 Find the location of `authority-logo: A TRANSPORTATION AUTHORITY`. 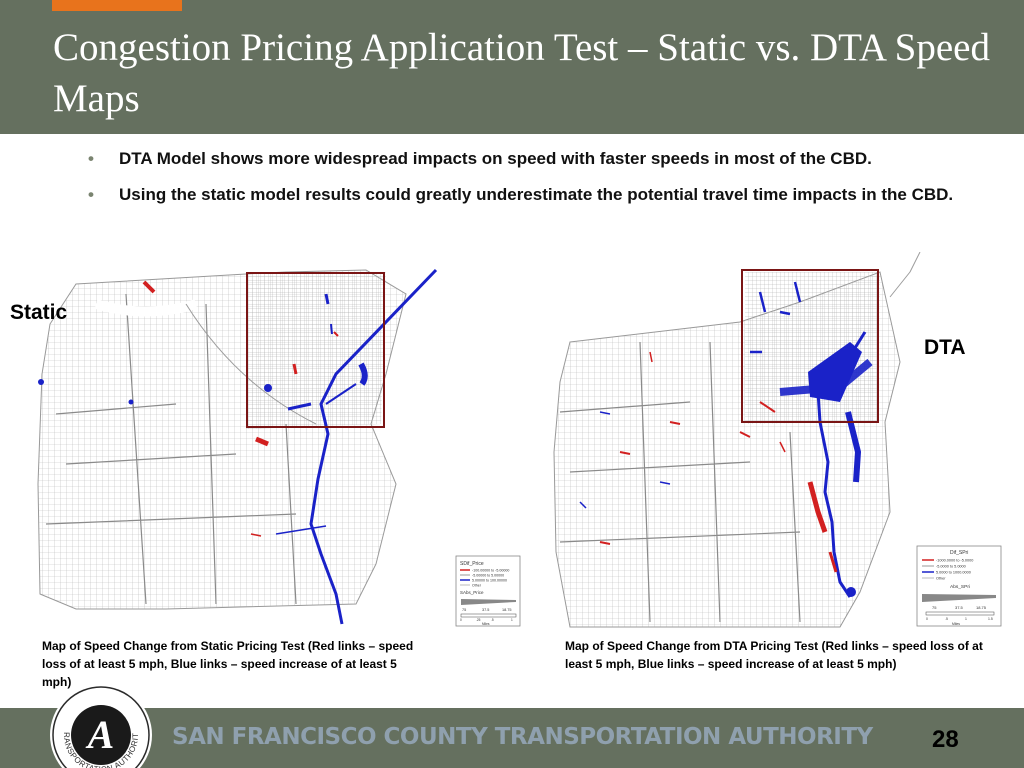

authority-logo: A TRANSPORTATION AUTHORITY is located at coordinates (101, 725).